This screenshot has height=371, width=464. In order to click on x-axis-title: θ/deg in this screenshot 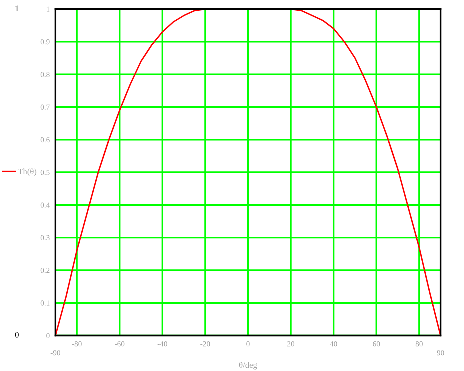, I will do `click(248, 366)`.